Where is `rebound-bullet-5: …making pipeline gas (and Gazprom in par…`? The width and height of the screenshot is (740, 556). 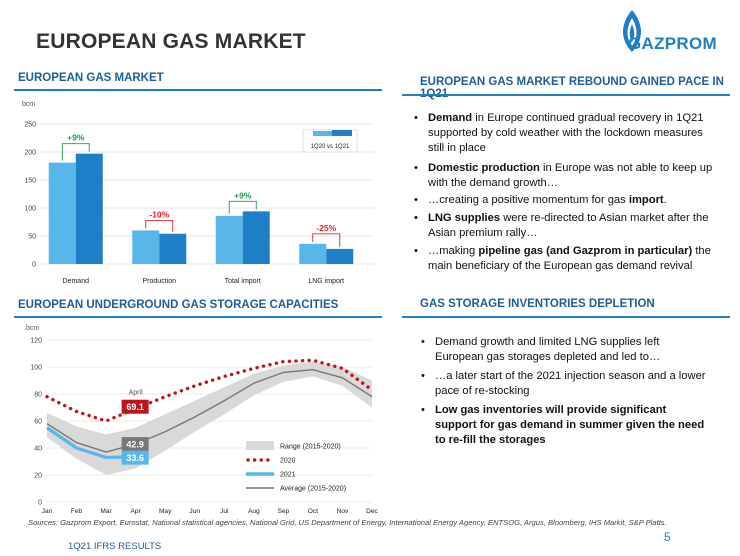
rebound-bullet-5: …making pipeline gas (and Gazprom in par… is located at coordinates (566, 259).